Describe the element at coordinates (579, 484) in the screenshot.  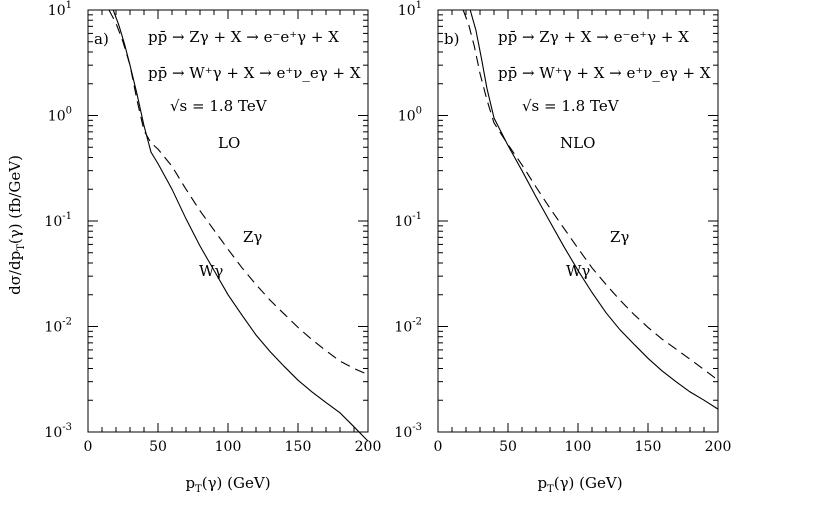
I see `x-axis-label-nlo: pT(γ) (GeV)` at that location.